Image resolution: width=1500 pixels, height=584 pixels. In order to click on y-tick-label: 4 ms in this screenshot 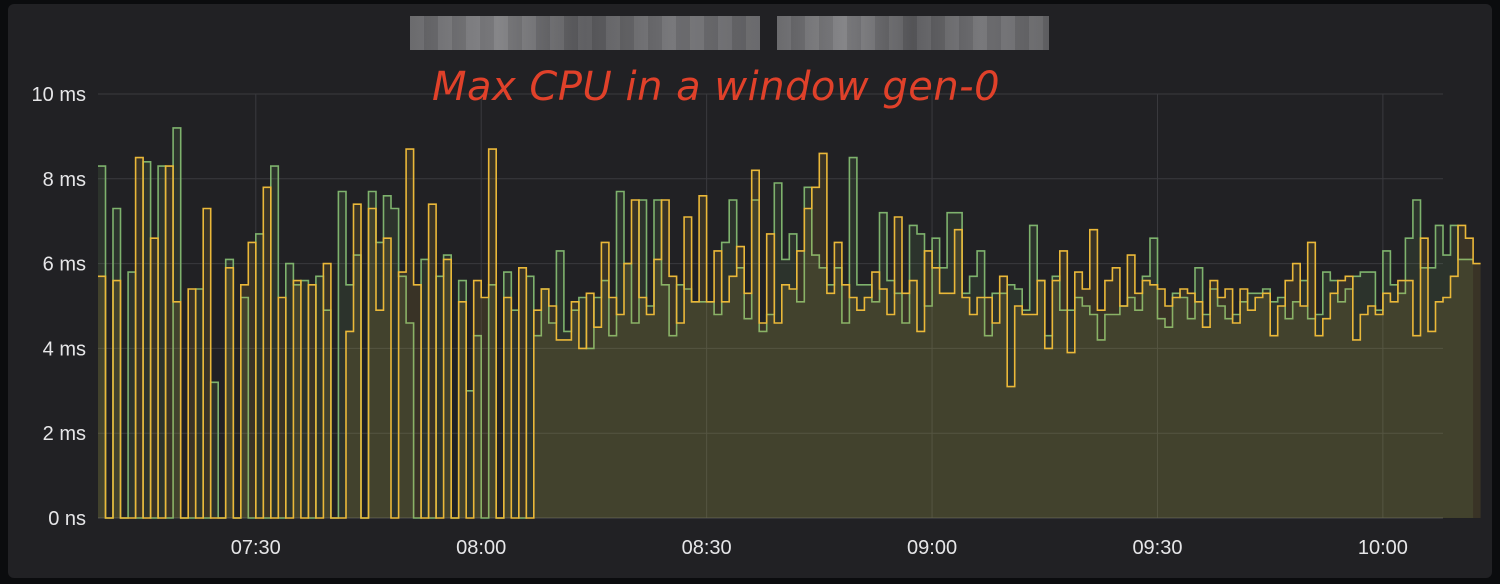, I will do `click(64, 349)`.